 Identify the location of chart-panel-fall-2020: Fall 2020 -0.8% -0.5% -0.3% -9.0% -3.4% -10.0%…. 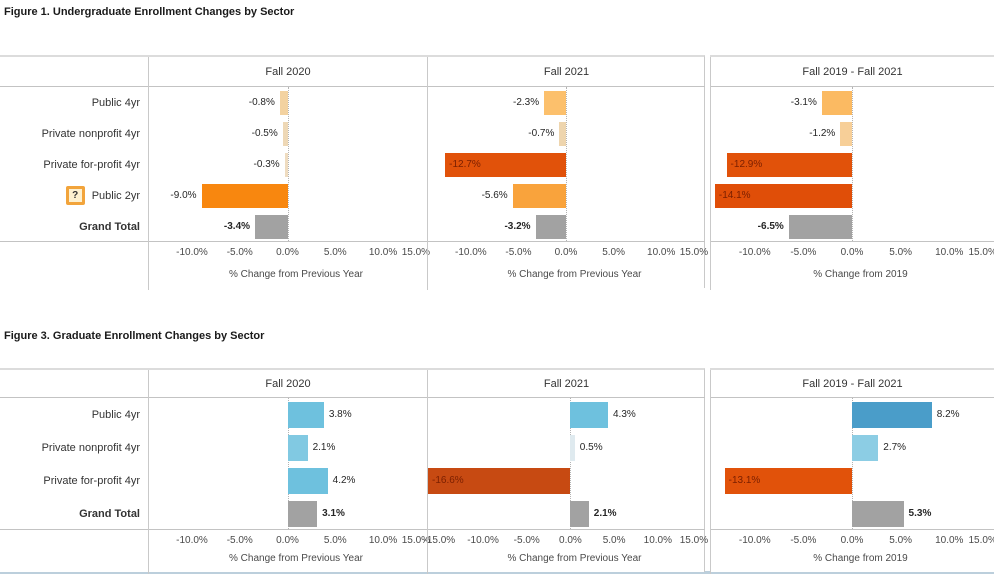
(289, 173).